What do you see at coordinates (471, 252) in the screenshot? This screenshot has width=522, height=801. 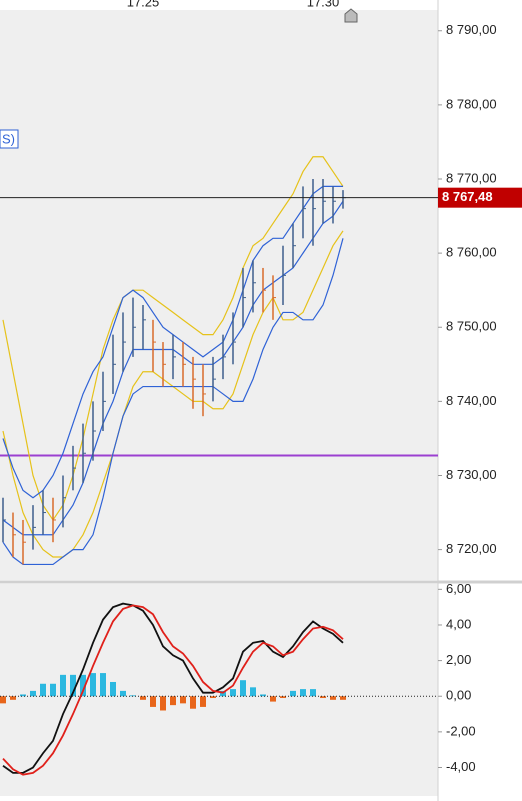 I see `y-tick-label: 8 760,00` at bounding box center [471, 252].